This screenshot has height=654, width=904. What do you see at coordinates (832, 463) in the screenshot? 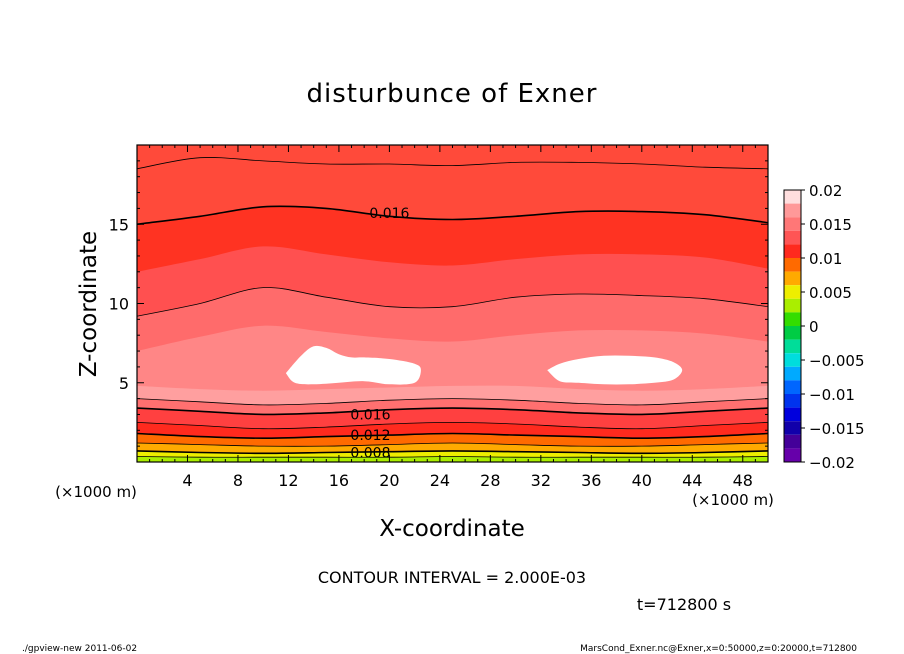
I see `colorbar-tick-label: −0.02` at bounding box center [832, 463].